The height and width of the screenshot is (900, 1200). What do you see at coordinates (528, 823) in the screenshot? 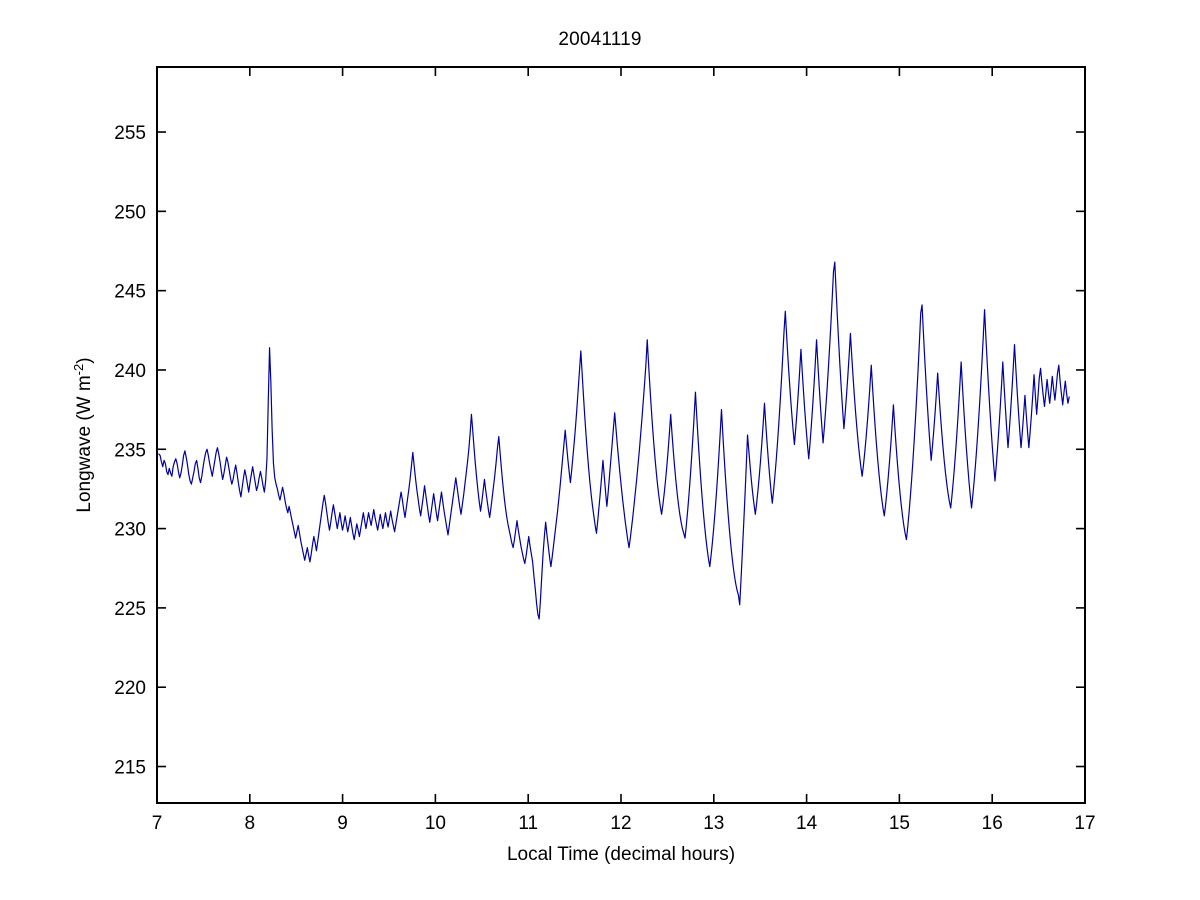
I see `x-tick-label: 11` at bounding box center [528, 823].